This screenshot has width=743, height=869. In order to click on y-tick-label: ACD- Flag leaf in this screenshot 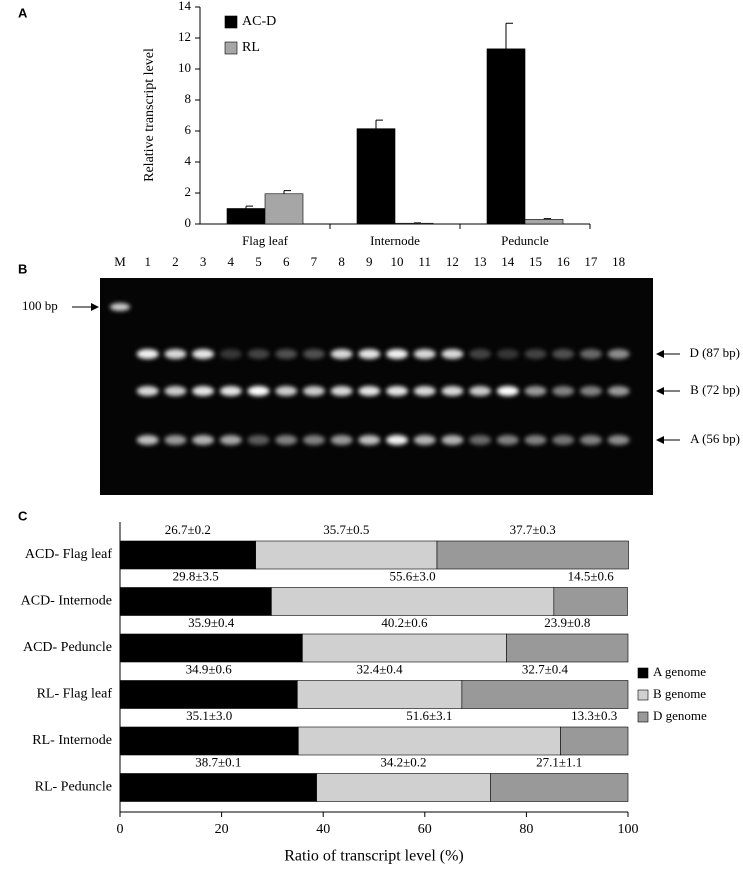, I will do `click(68, 554)`.